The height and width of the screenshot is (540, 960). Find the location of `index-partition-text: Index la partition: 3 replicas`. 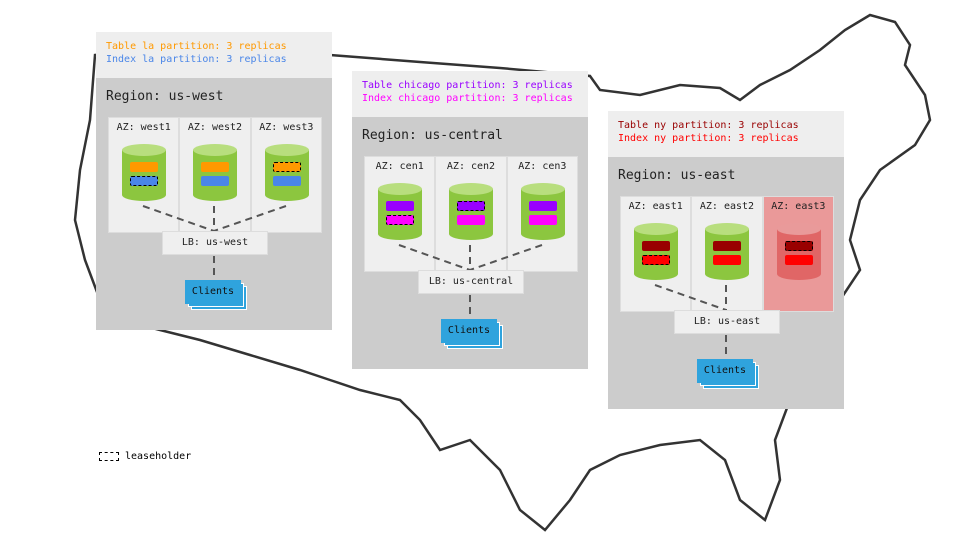

index-partition-text: Index la partition: 3 replicas is located at coordinates (196, 59).